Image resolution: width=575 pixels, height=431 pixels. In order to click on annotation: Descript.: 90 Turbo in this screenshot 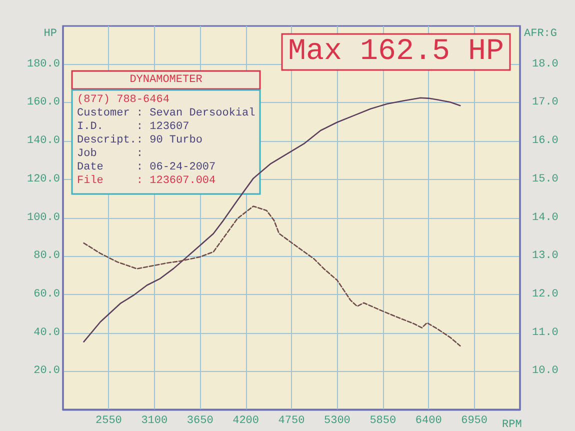, I will do `click(139, 140)`.